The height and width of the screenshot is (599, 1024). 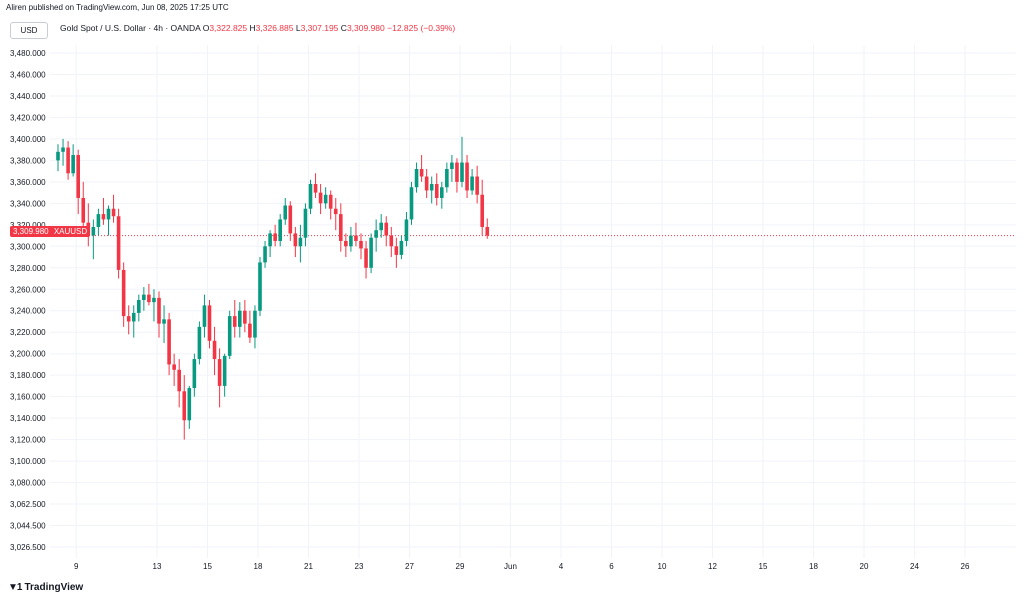 I want to click on price-tick-label: 3,440.000, so click(x=28, y=96).